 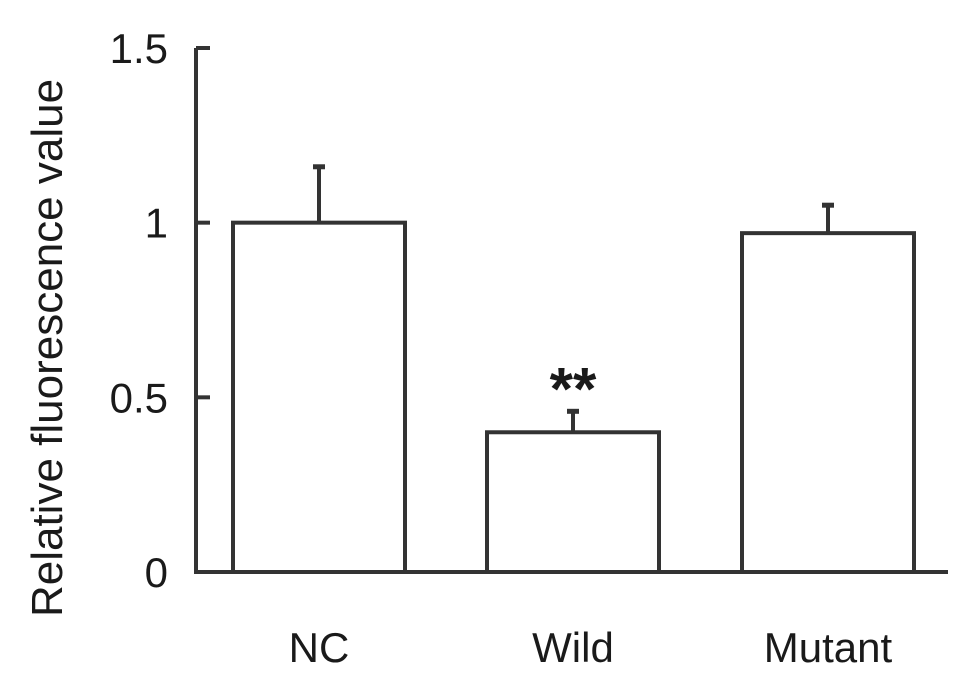 What do you see at coordinates (156, 223) in the screenshot?
I see `y-tick-label: 1` at bounding box center [156, 223].